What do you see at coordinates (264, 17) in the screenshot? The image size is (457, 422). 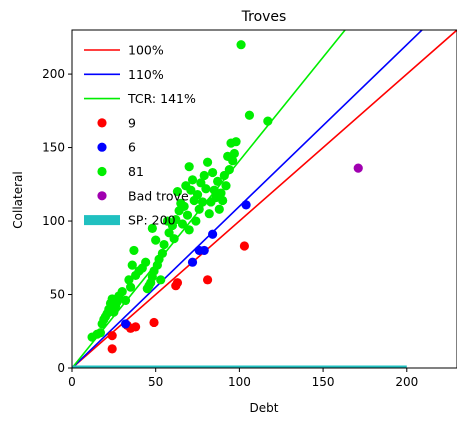 I see `chart-title: Troves` at bounding box center [264, 17].